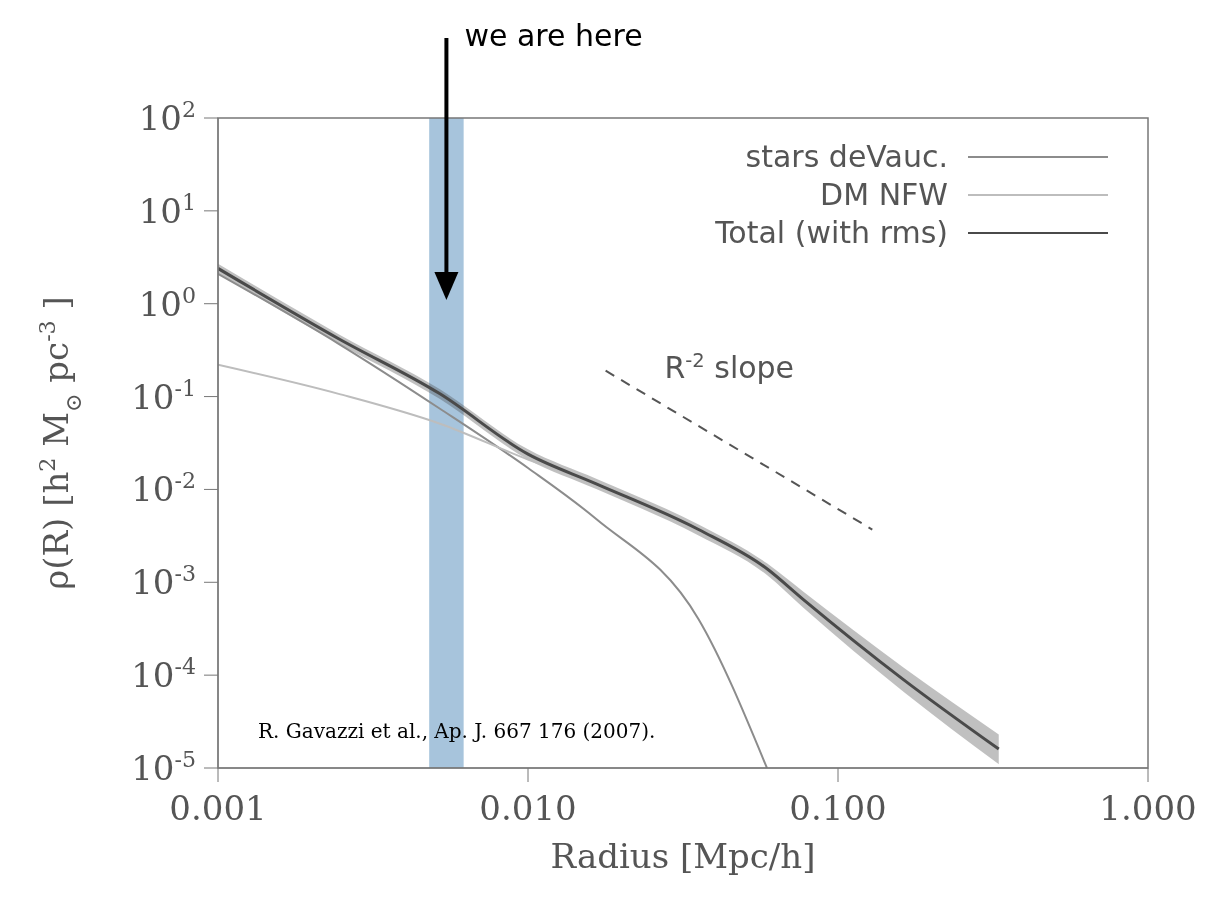 Image resolution: width=1228 pixels, height=908 pixels. What do you see at coordinates (846, 157) in the screenshot?
I see `legend-label: stars deVauc.` at bounding box center [846, 157].